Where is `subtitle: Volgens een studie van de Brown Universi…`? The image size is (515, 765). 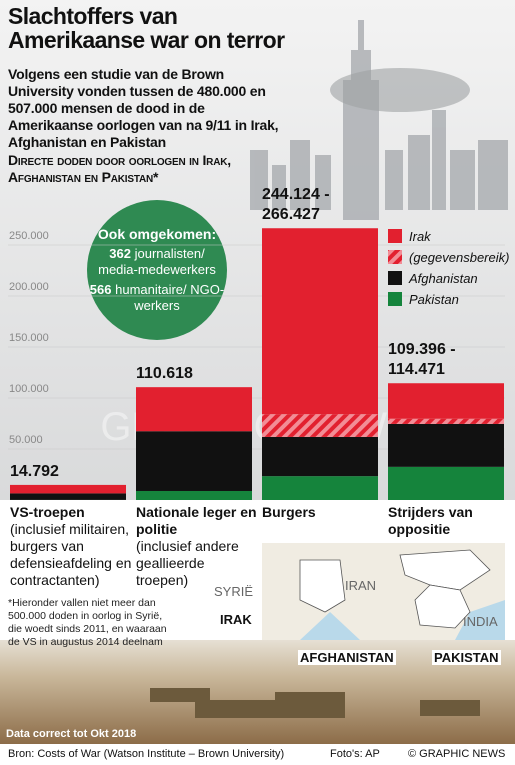
subtitle: Volgens een studie van de Brown Universi… is located at coordinates (143, 108).